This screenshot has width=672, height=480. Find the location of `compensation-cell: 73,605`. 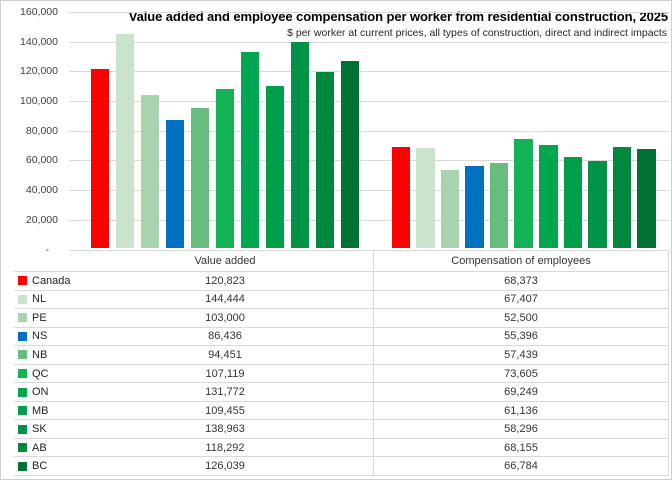

compensation-cell: 73,605 is located at coordinates (520, 373).